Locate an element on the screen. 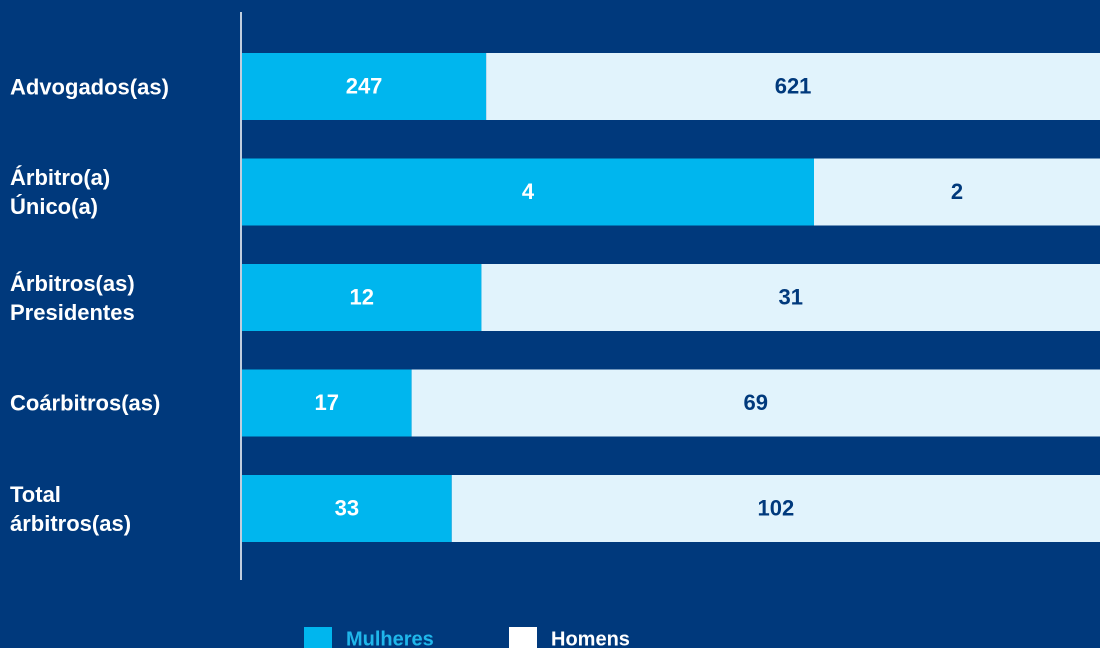 This screenshot has width=1100, height=648. legend-label: Mulheres is located at coordinates (390, 638).